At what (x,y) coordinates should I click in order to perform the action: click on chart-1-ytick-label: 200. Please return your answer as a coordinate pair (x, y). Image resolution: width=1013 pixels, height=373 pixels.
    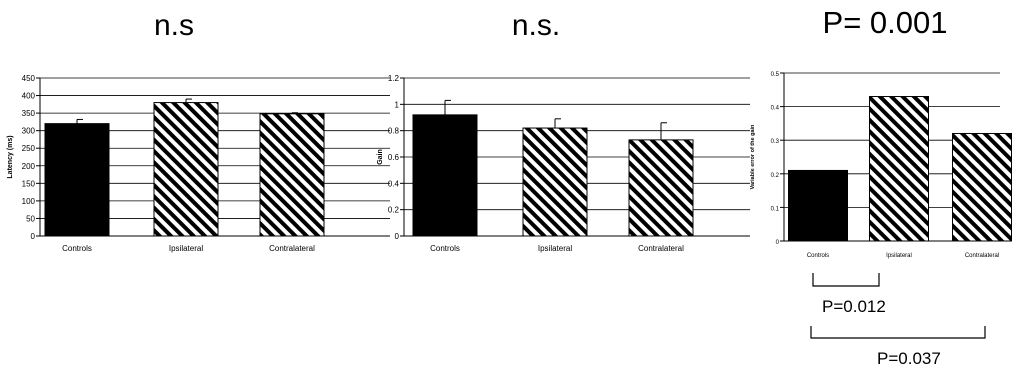
    Looking at the image, I should click on (29, 166).